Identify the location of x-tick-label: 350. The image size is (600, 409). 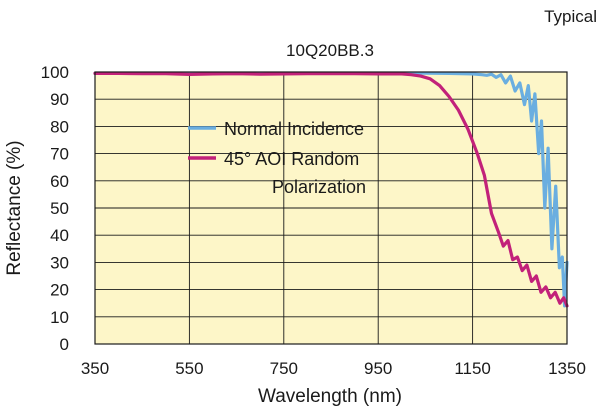
(95, 368).